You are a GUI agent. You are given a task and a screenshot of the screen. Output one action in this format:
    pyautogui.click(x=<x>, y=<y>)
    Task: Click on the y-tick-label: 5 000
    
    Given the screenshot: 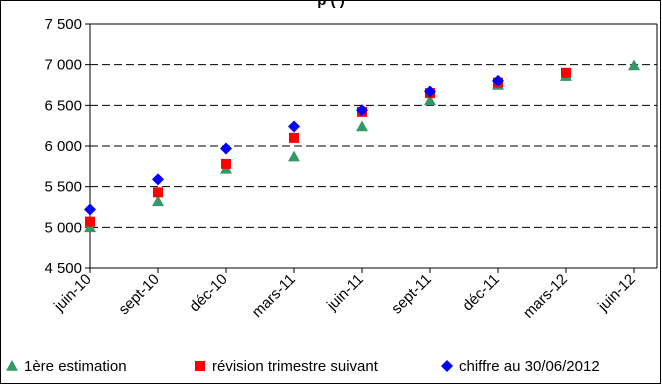 What is the action you would take?
    pyautogui.click(x=63, y=227)
    